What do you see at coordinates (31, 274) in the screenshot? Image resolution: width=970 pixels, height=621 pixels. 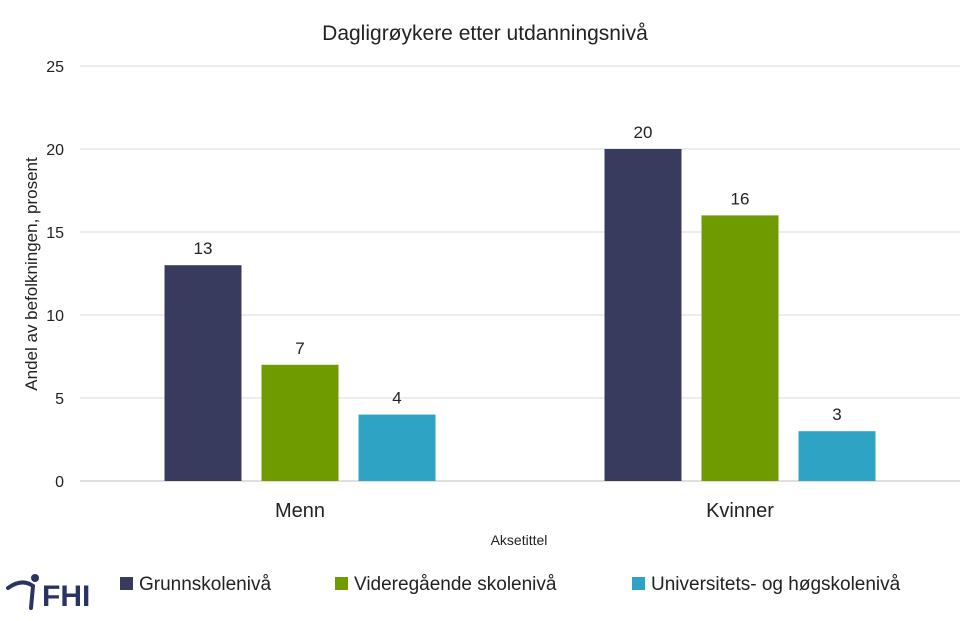 I see `y-axis-label: Andel av befolkningen, prosent` at bounding box center [31, 274].